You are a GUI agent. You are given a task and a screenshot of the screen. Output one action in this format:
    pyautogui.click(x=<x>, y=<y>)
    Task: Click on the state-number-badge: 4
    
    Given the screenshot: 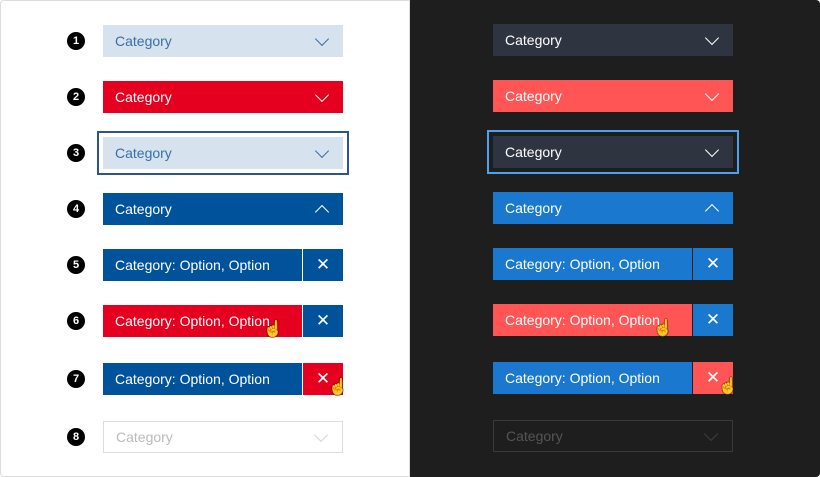 What is the action you would take?
    pyautogui.click(x=76, y=209)
    